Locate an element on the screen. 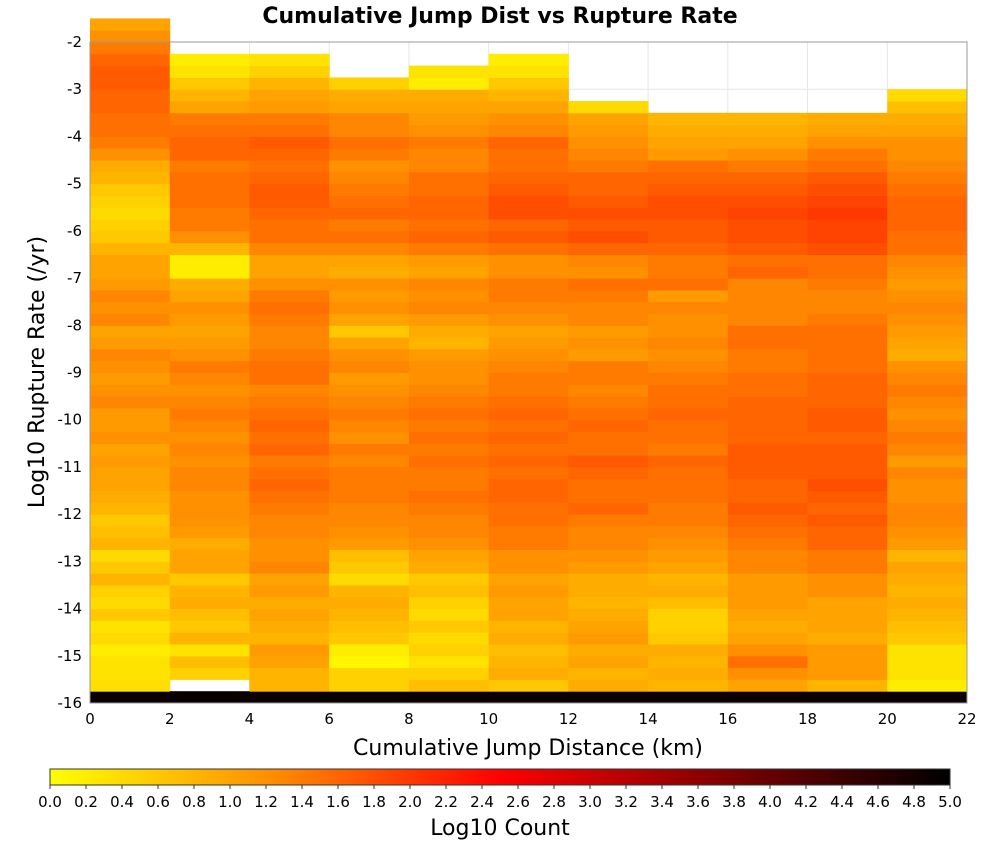 The height and width of the screenshot is (850, 1000). y-tick-label: -2 is located at coordinates (74, 42).